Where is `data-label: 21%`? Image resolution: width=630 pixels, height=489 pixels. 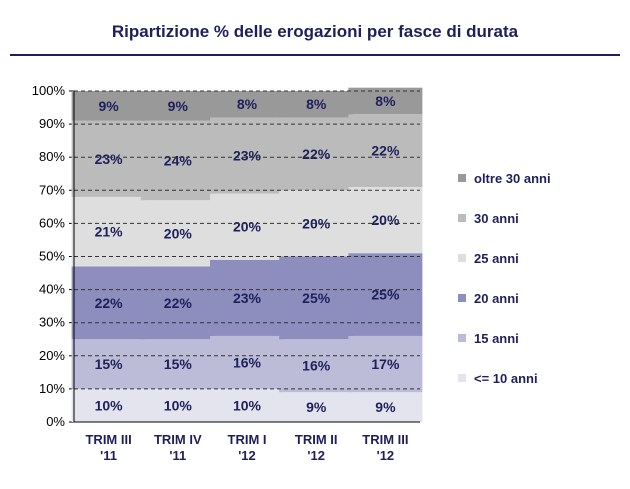
data-label: 21% is located at coordinates (109, 232).